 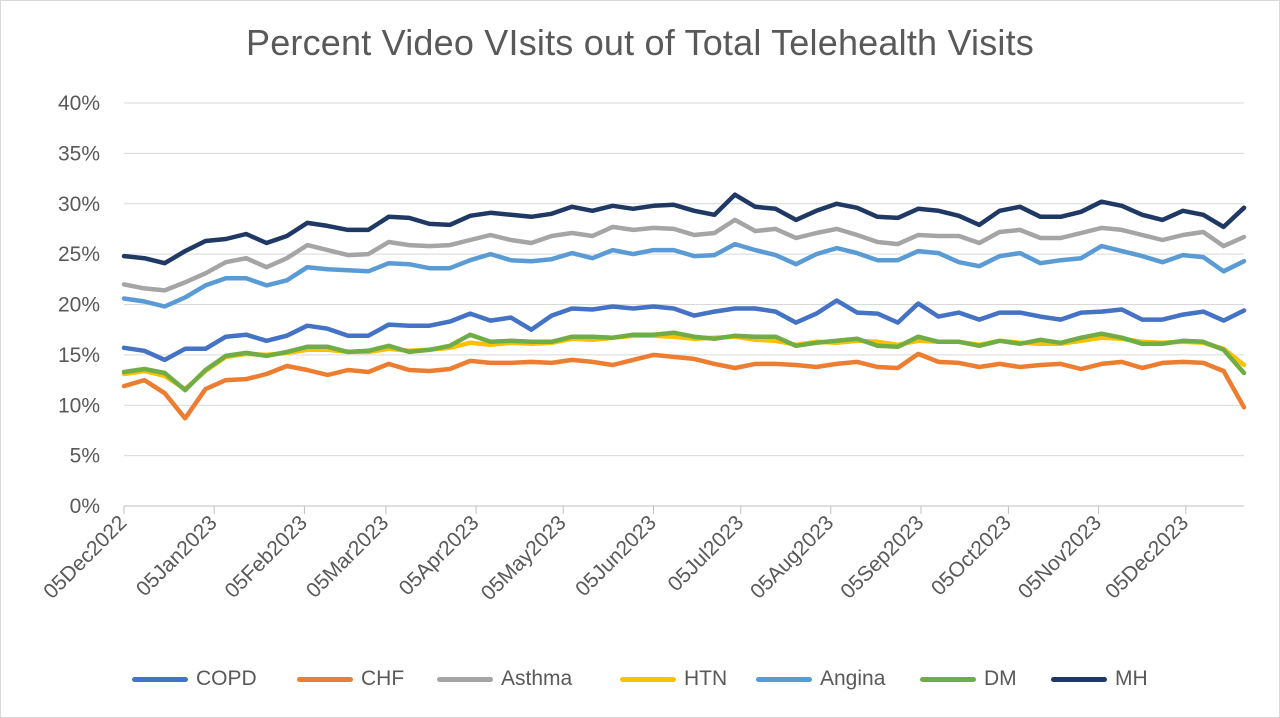 I want to click on legend-label: Angina, so click(x=853, y=678).